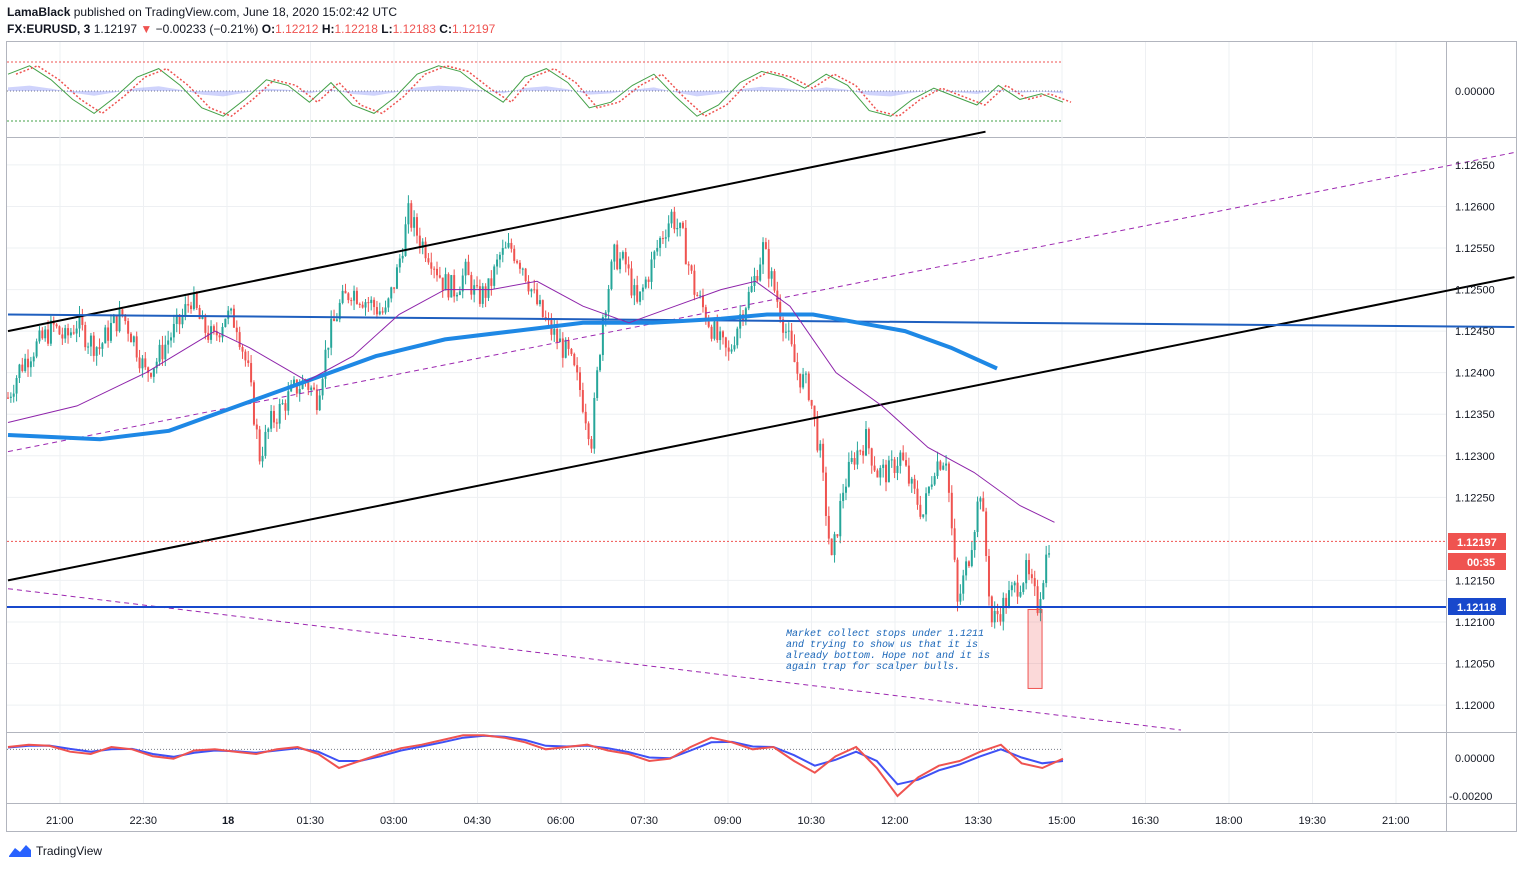  Describe the element at coordinates (387, 29) in the screenshot. I see `low-label: L:` at that location.